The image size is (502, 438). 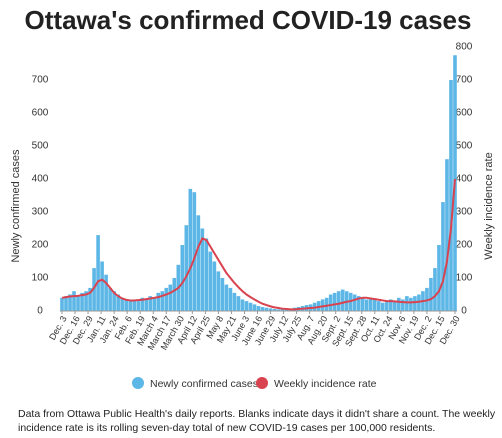 What do you see at coordinates (464, 212) in the screenshot?
I see `y2-tick-label: 300` at bounding box center [464, 212].